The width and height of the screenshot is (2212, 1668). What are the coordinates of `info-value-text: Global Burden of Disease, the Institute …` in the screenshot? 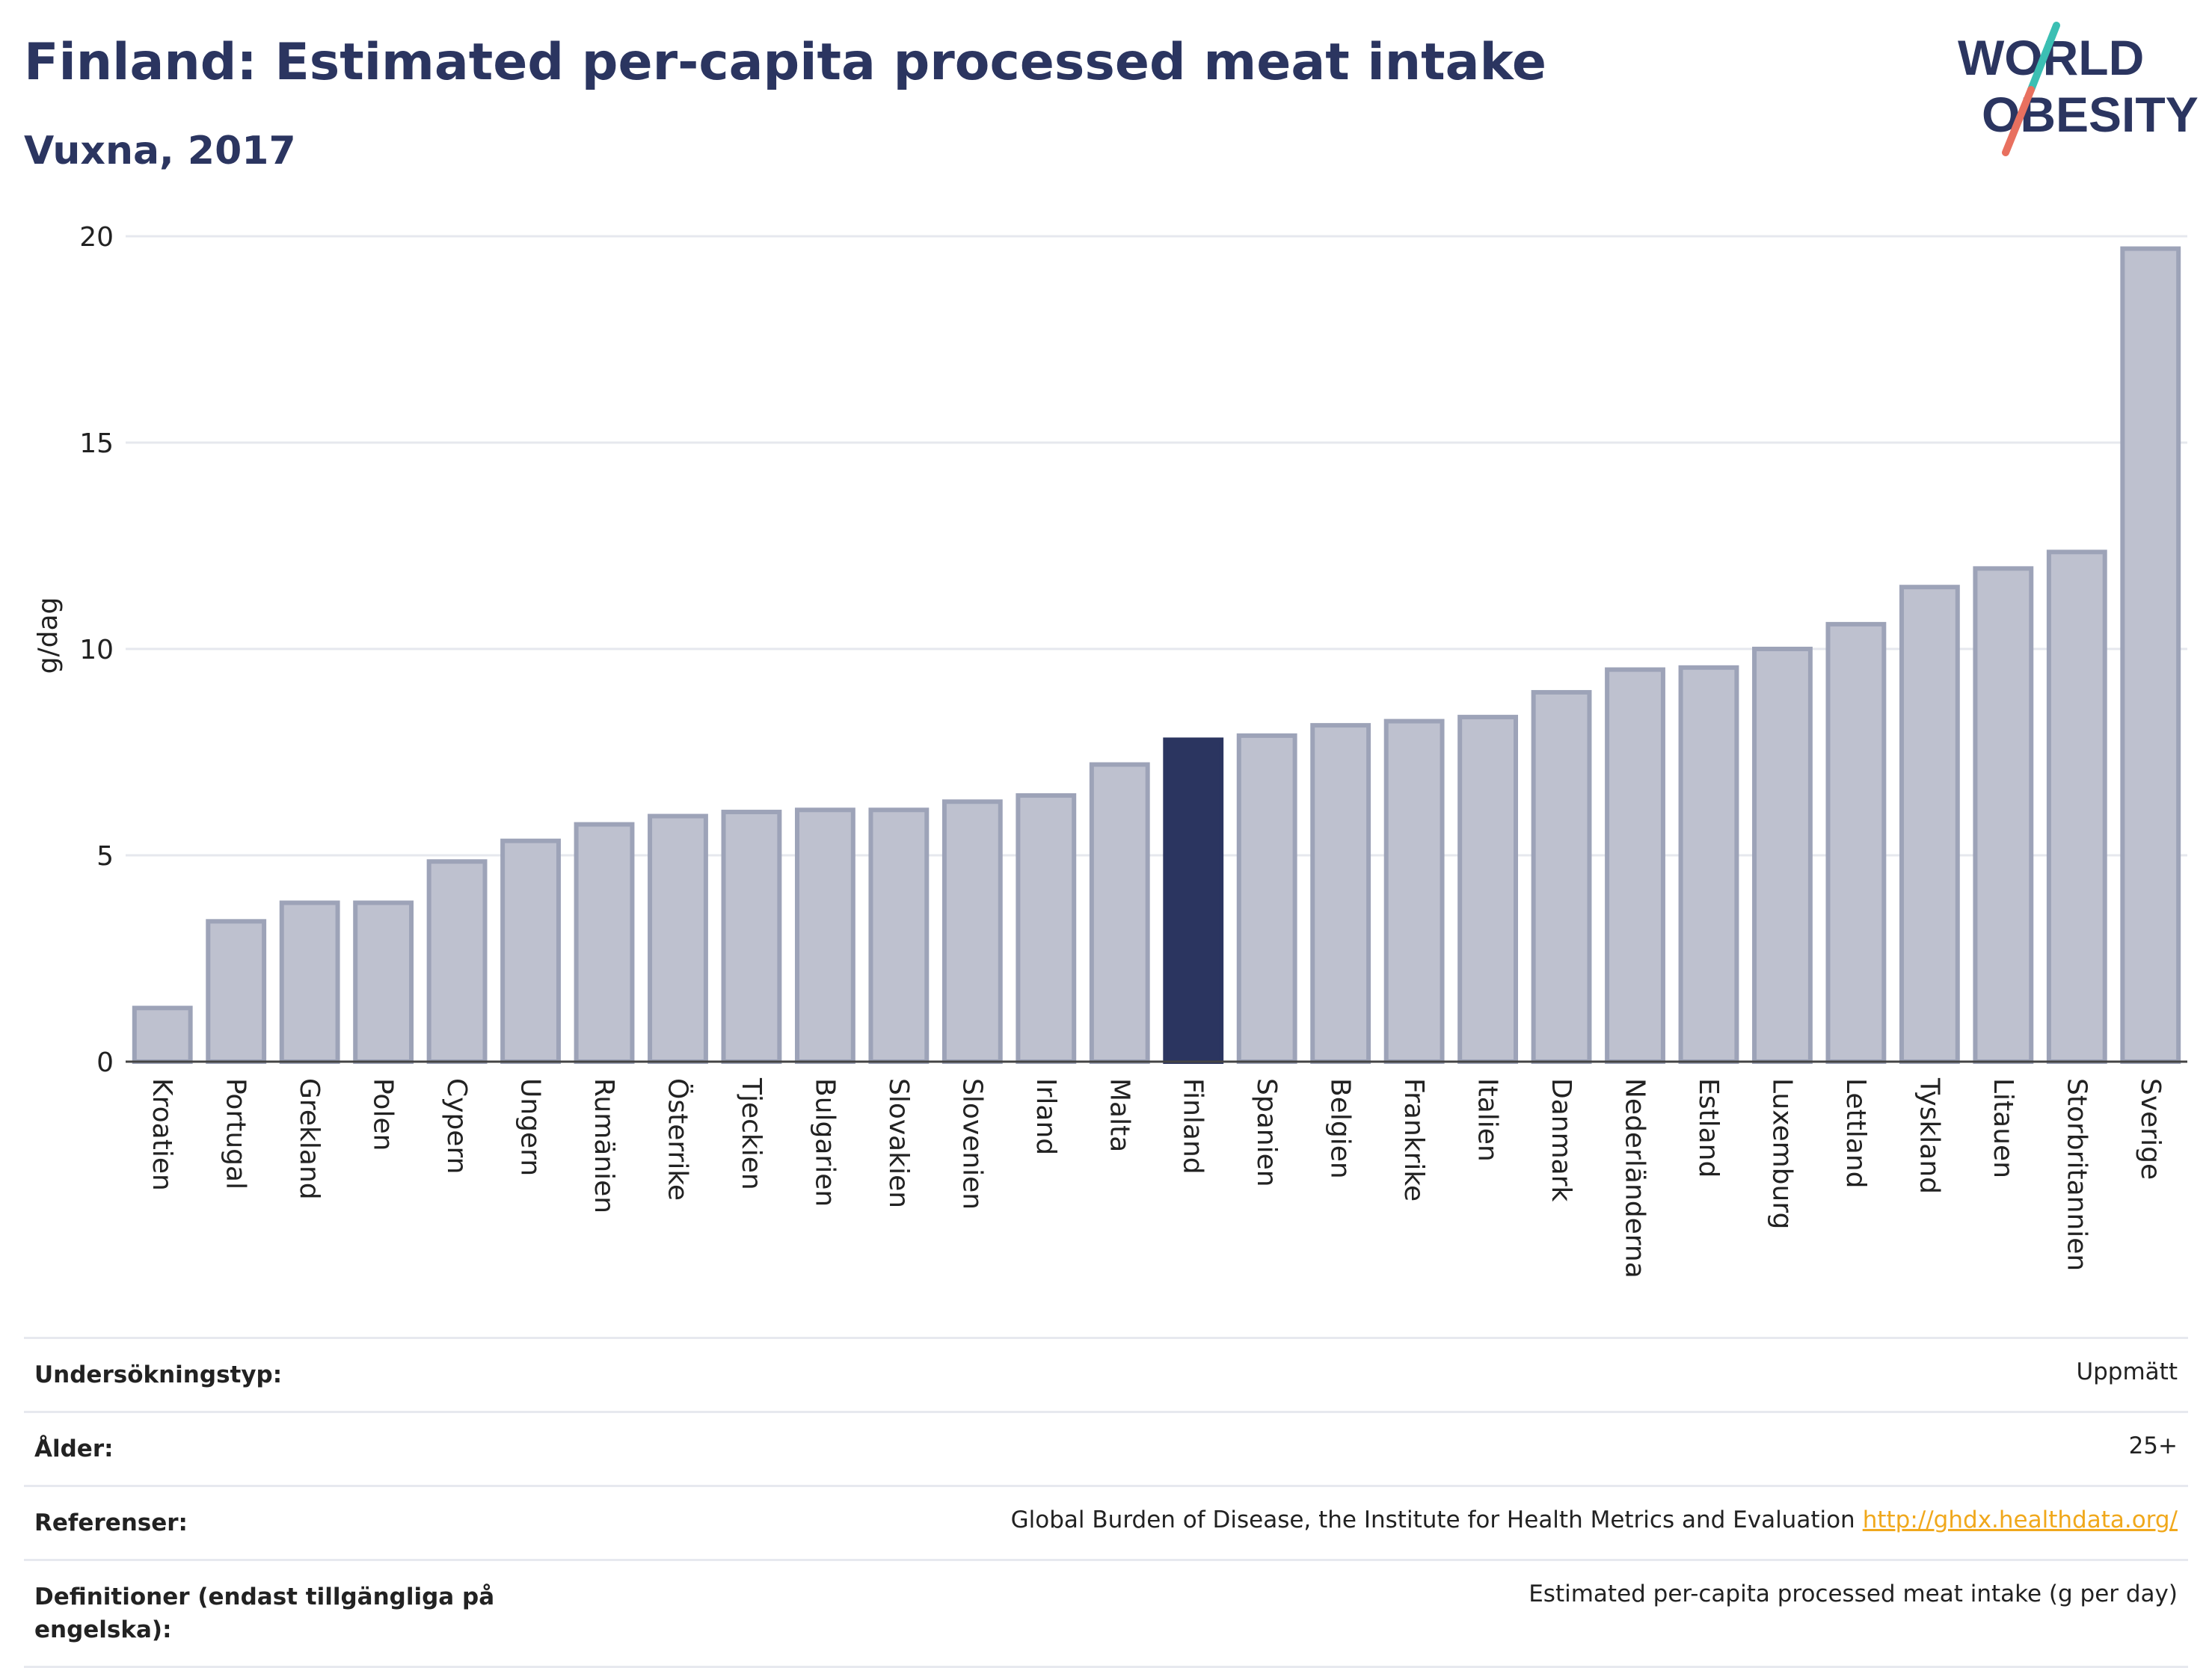 It's located at (1432, 1520).